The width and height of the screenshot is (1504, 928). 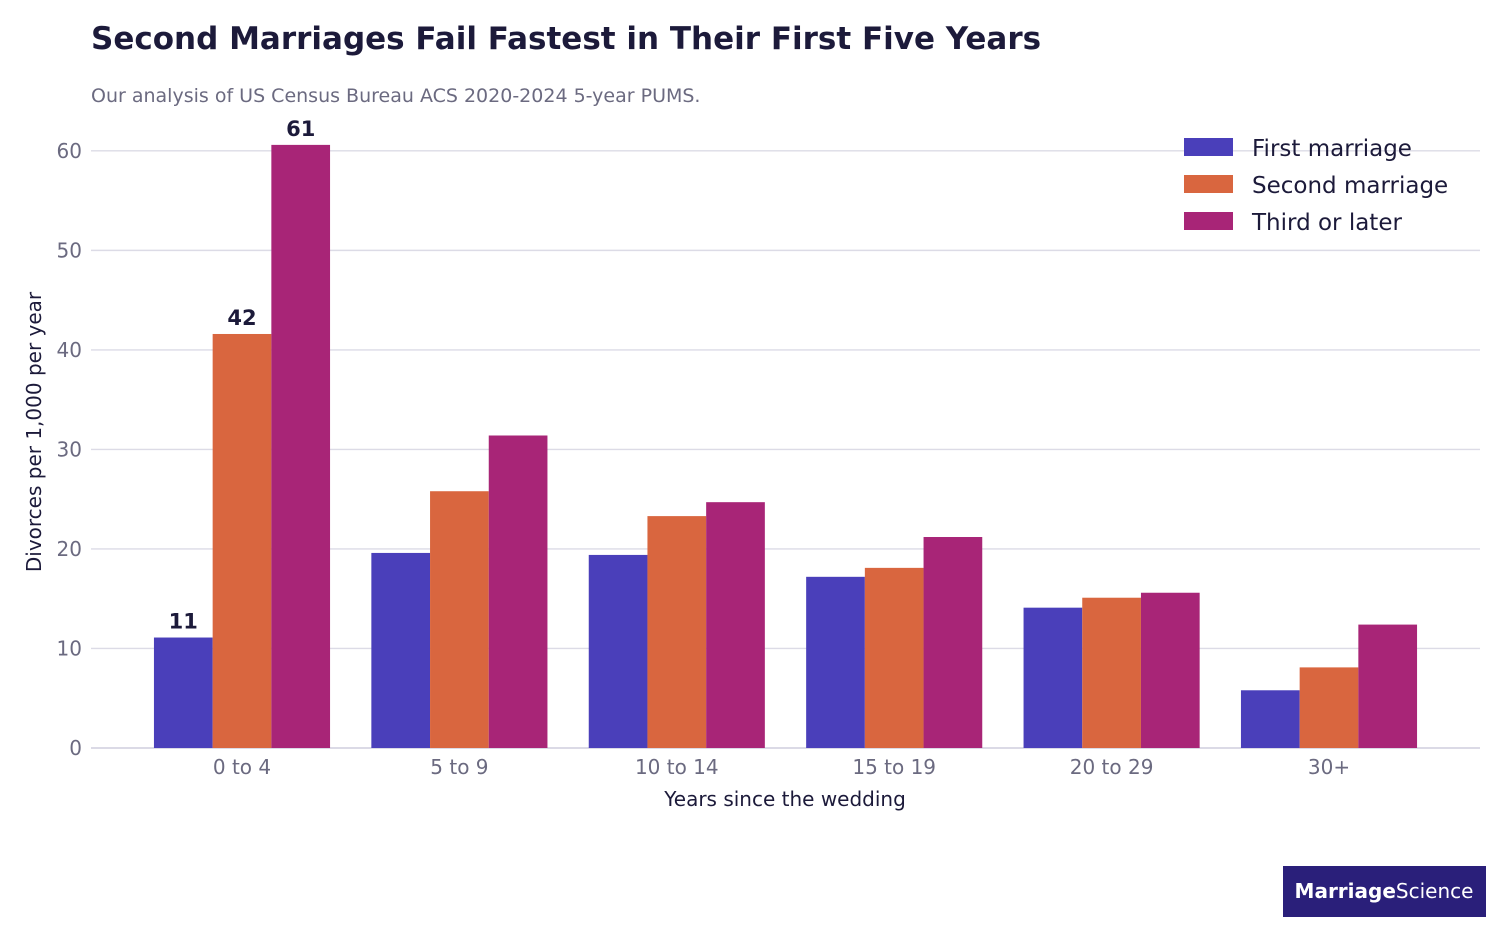 What do you see at coordinates (1326, 223) in the screenshot?
I see `legend-label: Third or later` at bounding box center [1326, 223].